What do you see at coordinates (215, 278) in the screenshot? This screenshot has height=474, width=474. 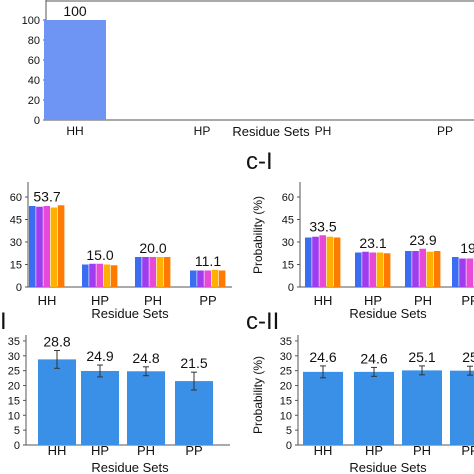 I see `bar-PP-s4` at bounding box center [215, 278].